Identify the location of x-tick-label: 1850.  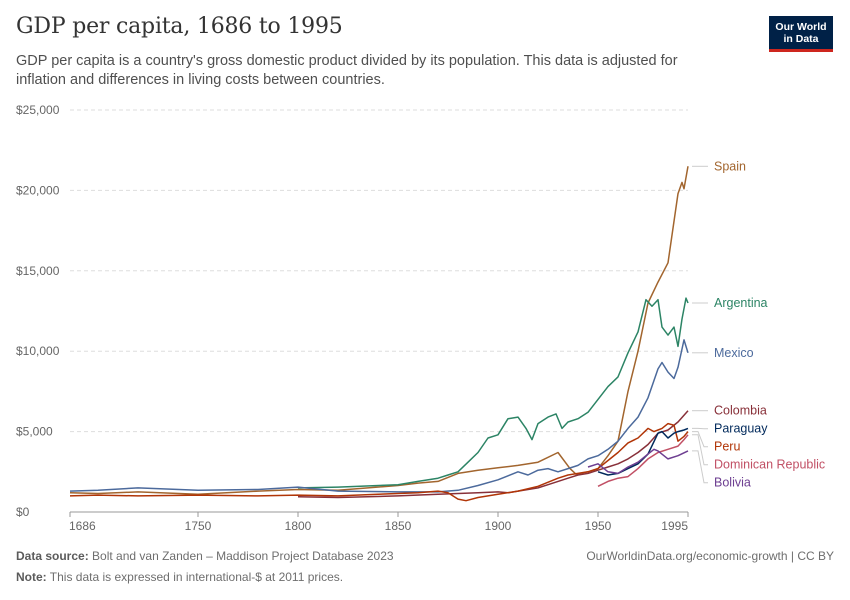
(398, 526).